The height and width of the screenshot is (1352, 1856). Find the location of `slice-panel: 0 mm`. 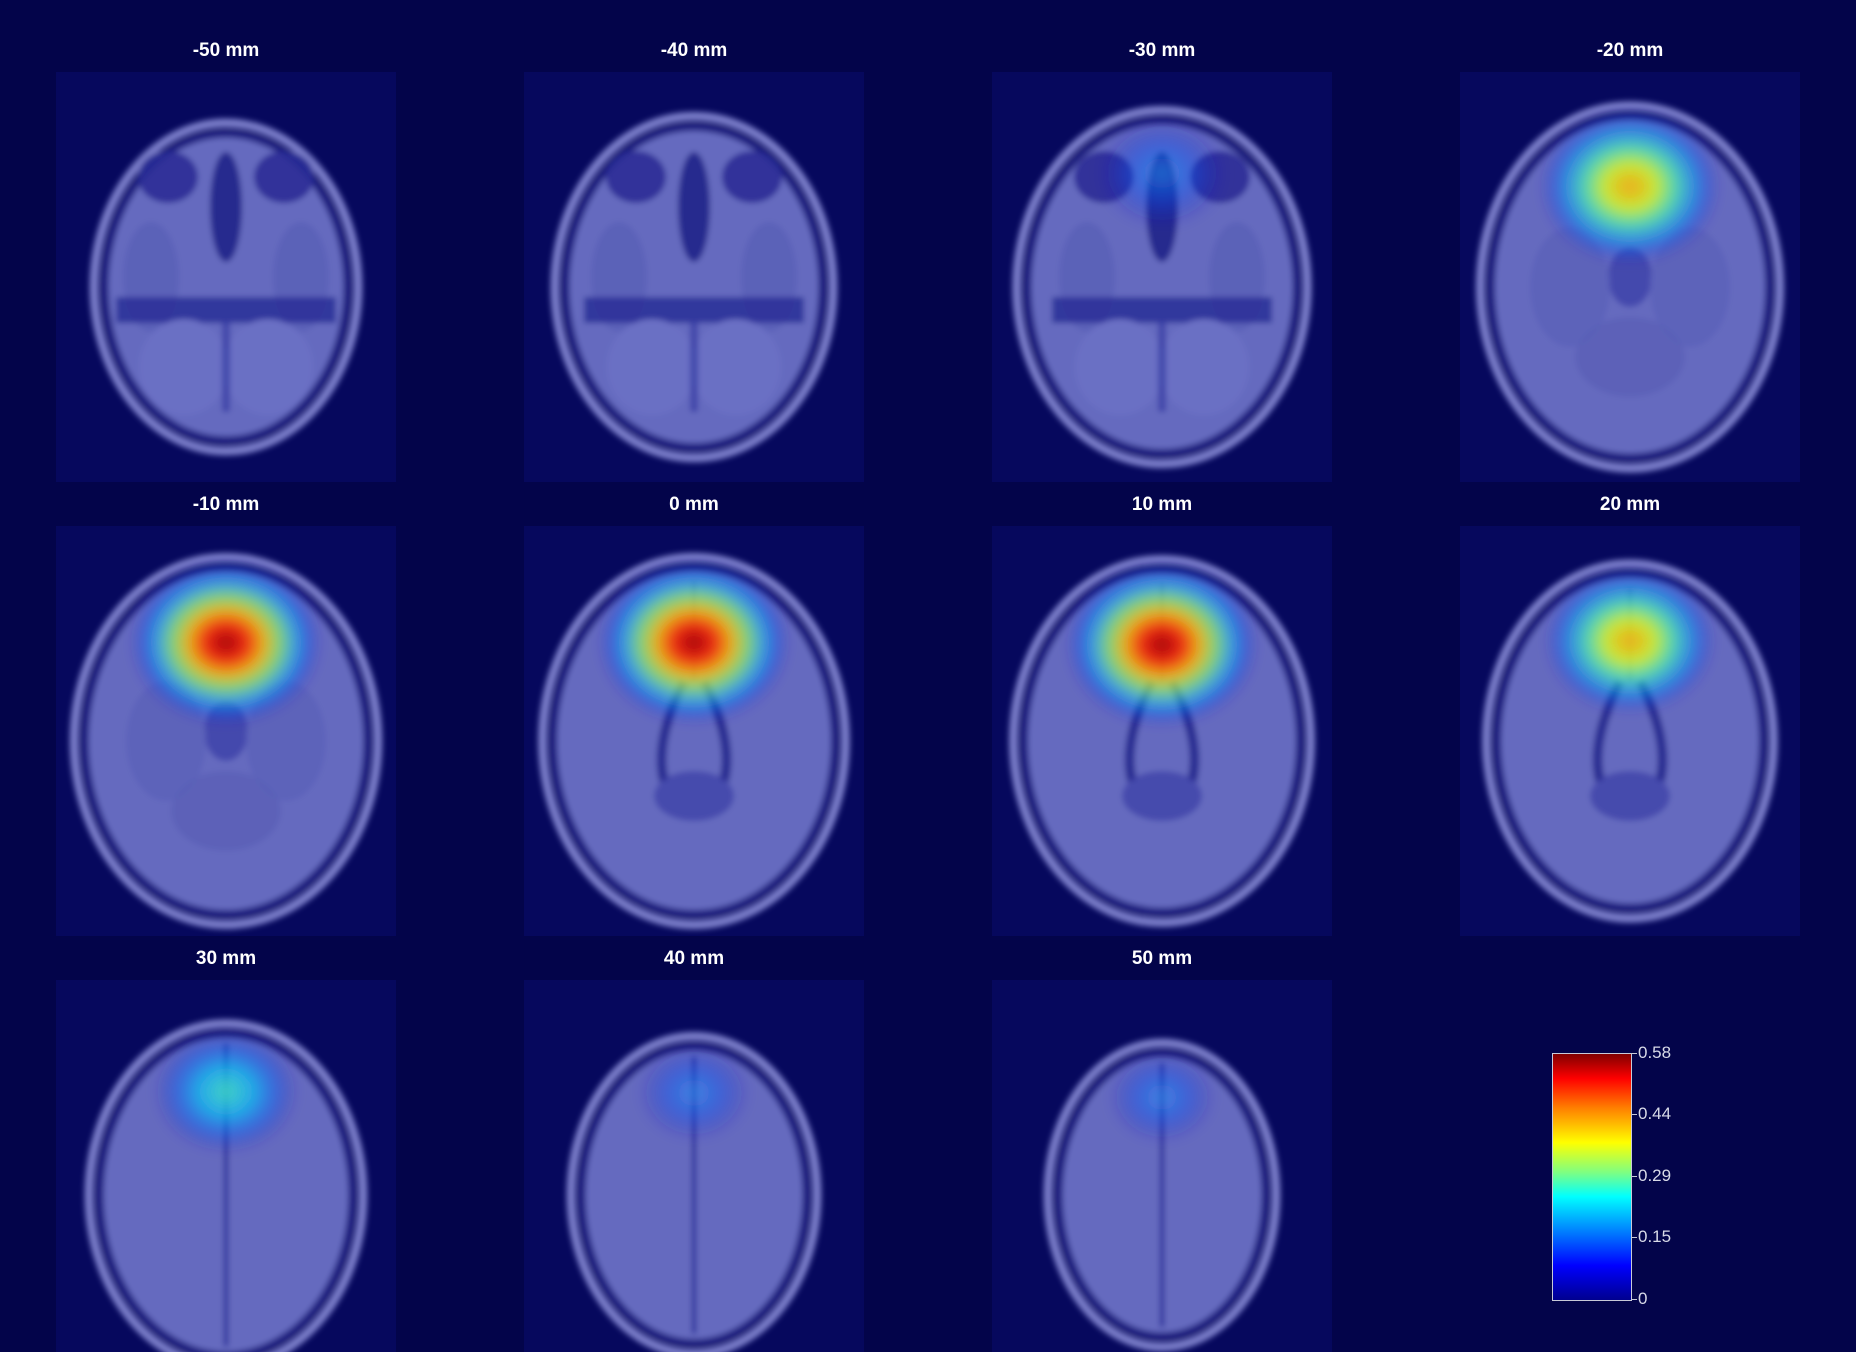

slice-panel: 0 mm is located at coordinates (694, 718).